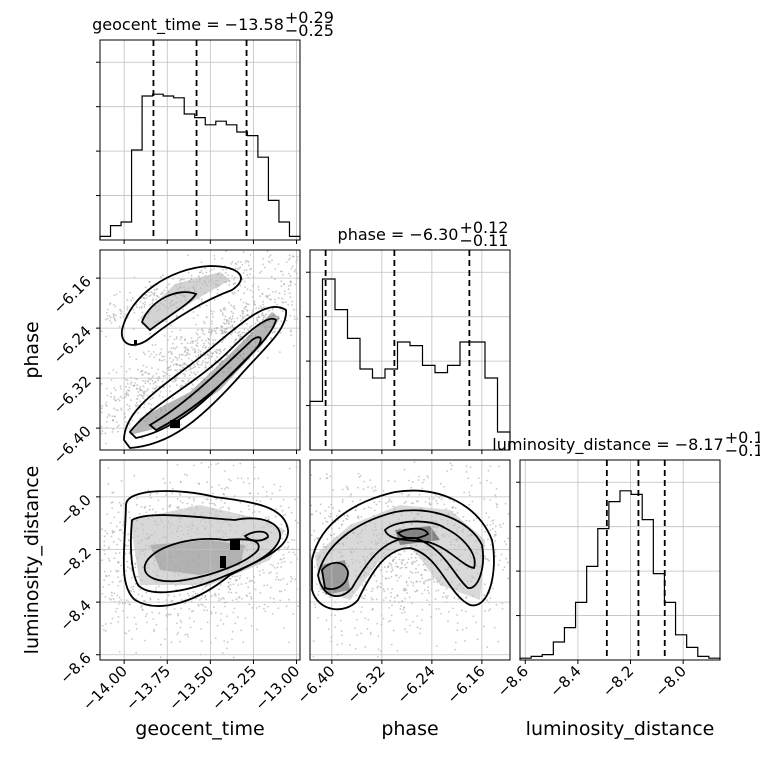 The width and height of the screenshot is (760, 760). I want to click on contour-phase-dist-outer, so click(403, 550).